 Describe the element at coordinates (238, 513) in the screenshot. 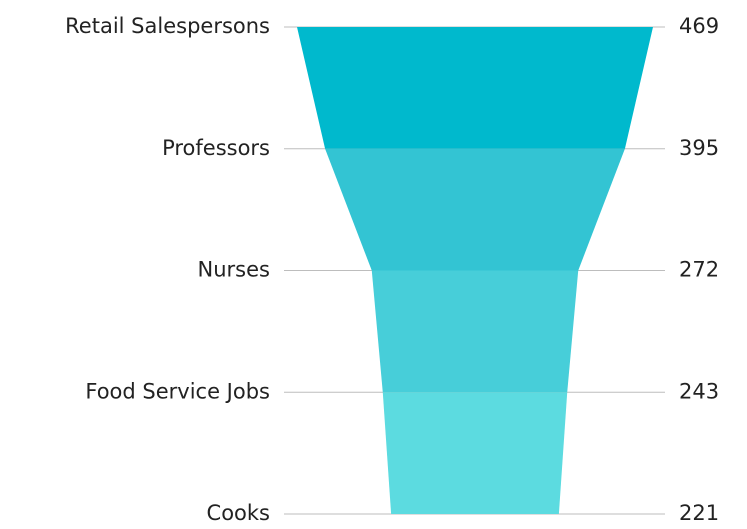

I see `category-label: Cooks` at that location.